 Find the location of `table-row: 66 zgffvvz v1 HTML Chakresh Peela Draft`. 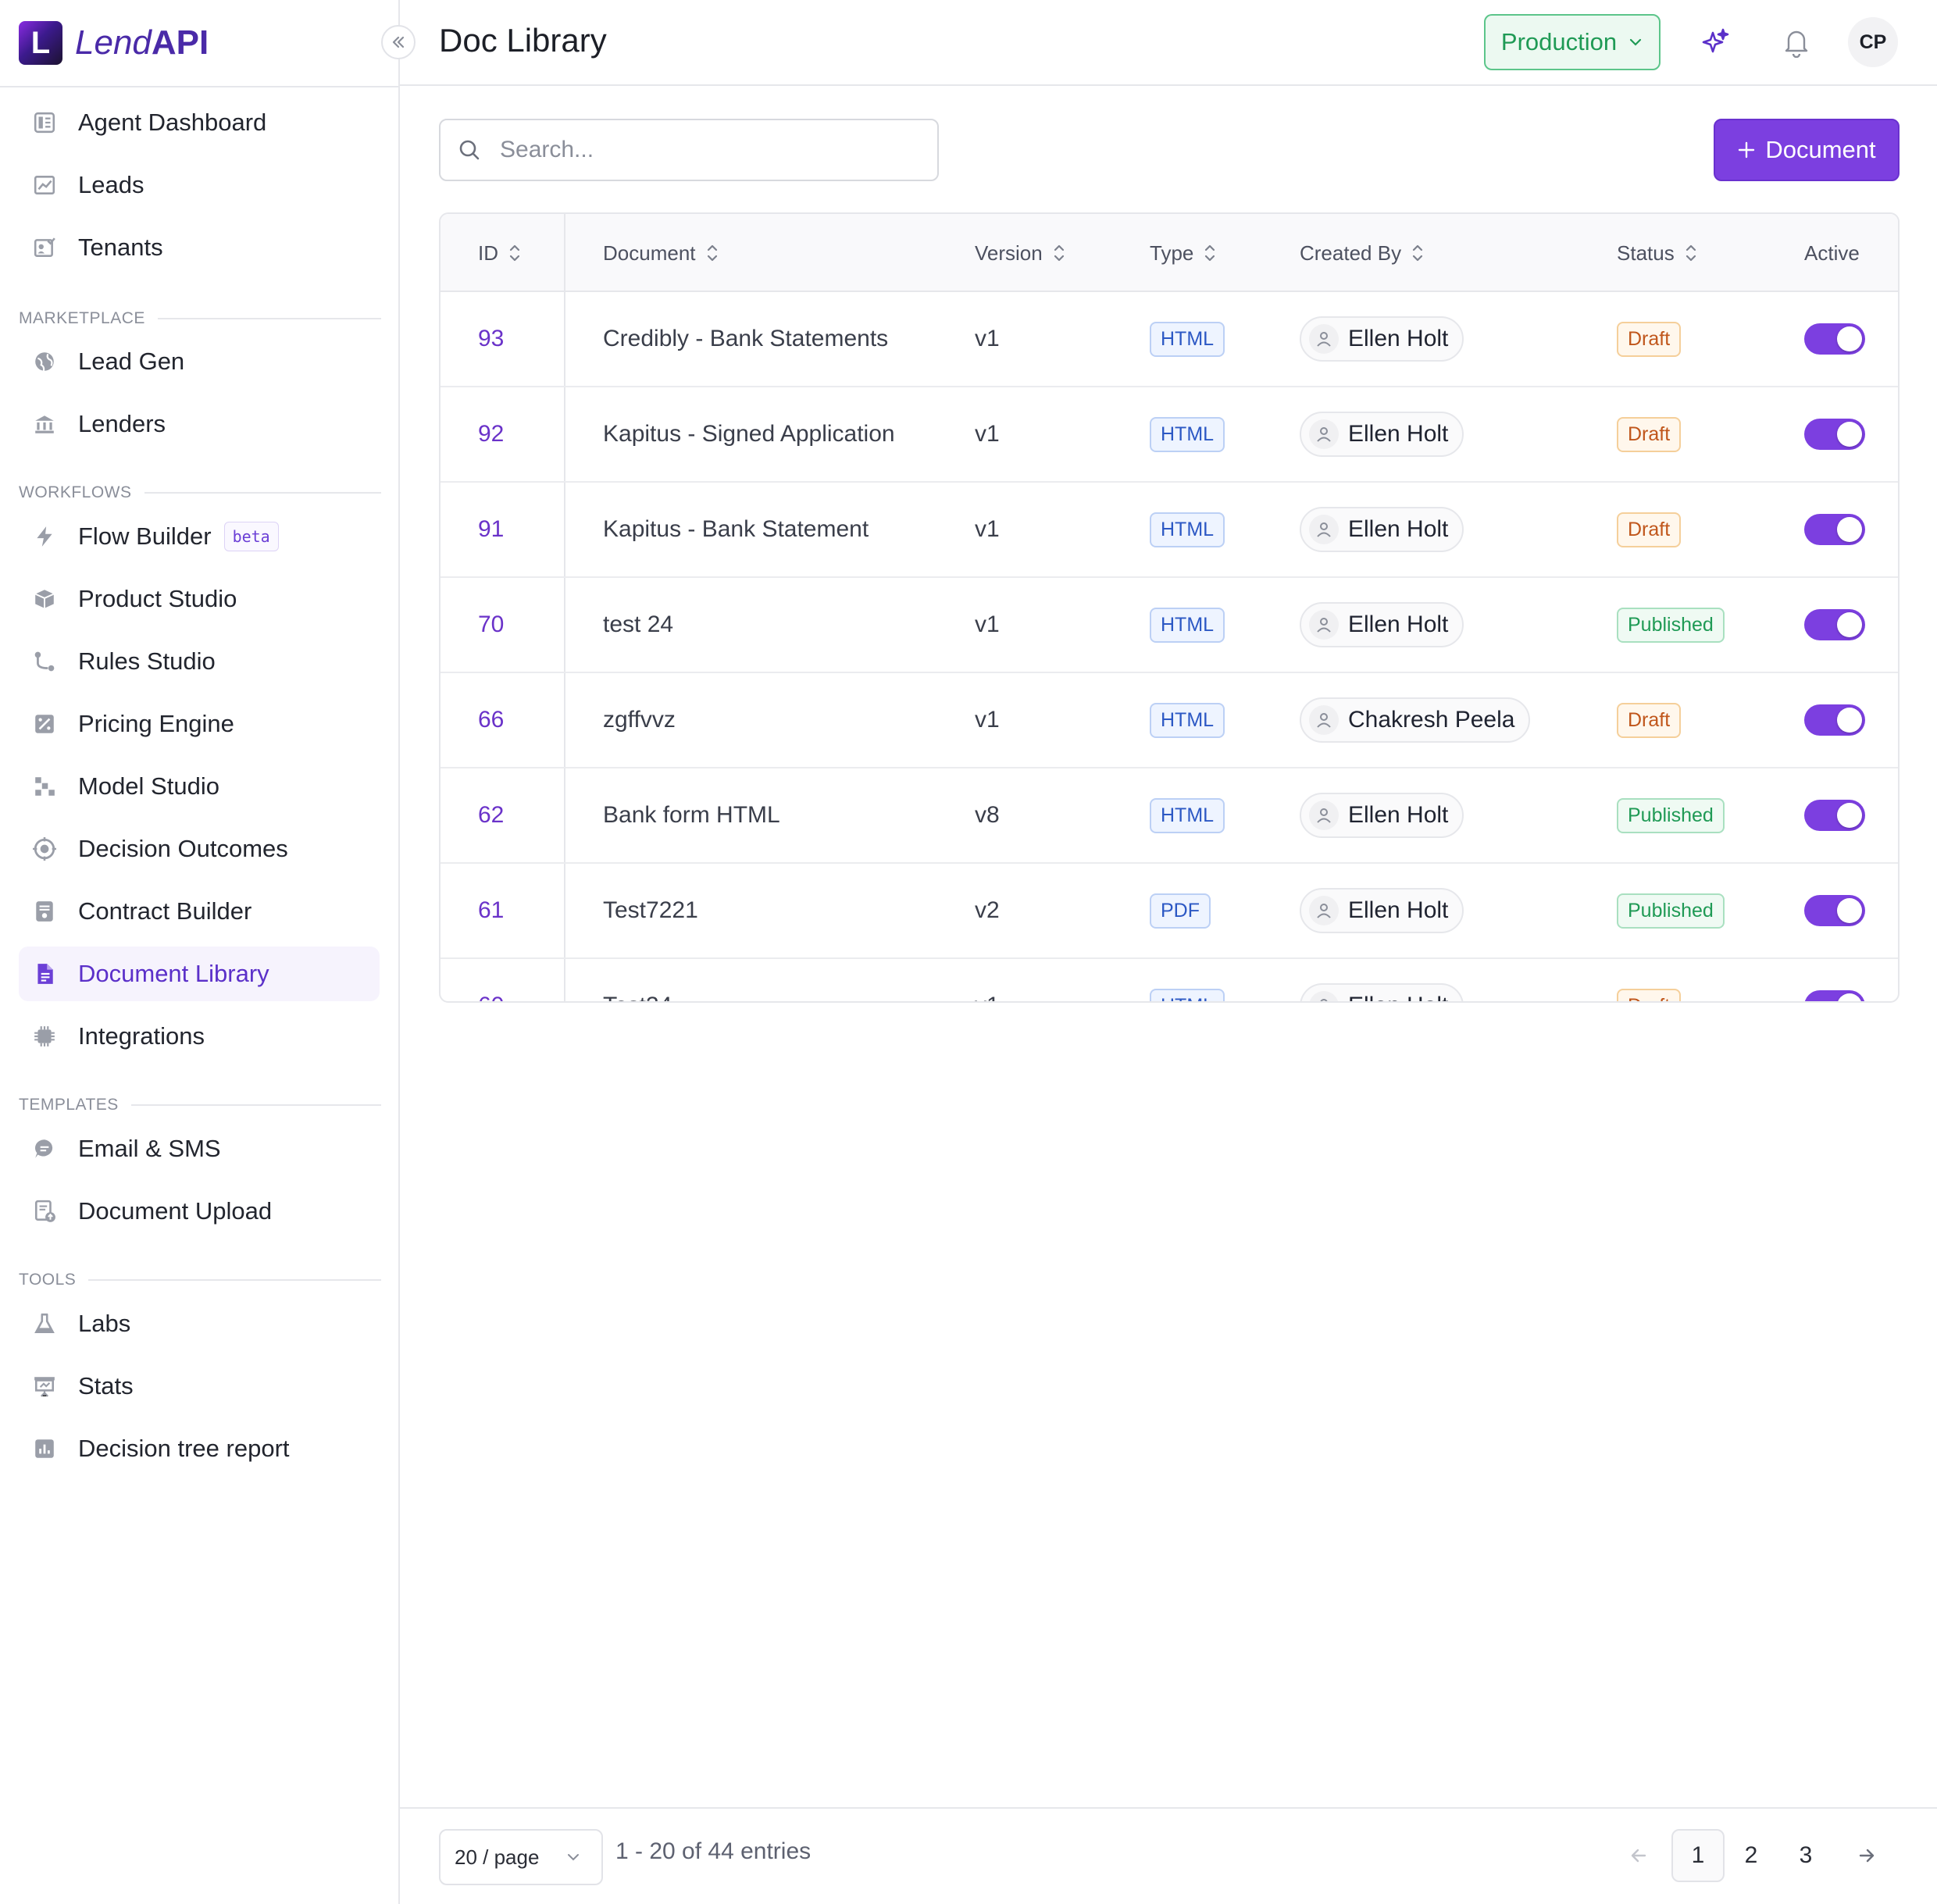

table-row: 66 zgffvvz v1 HTML Chakresh Peela Draft is located at coordinates (1169, 720).